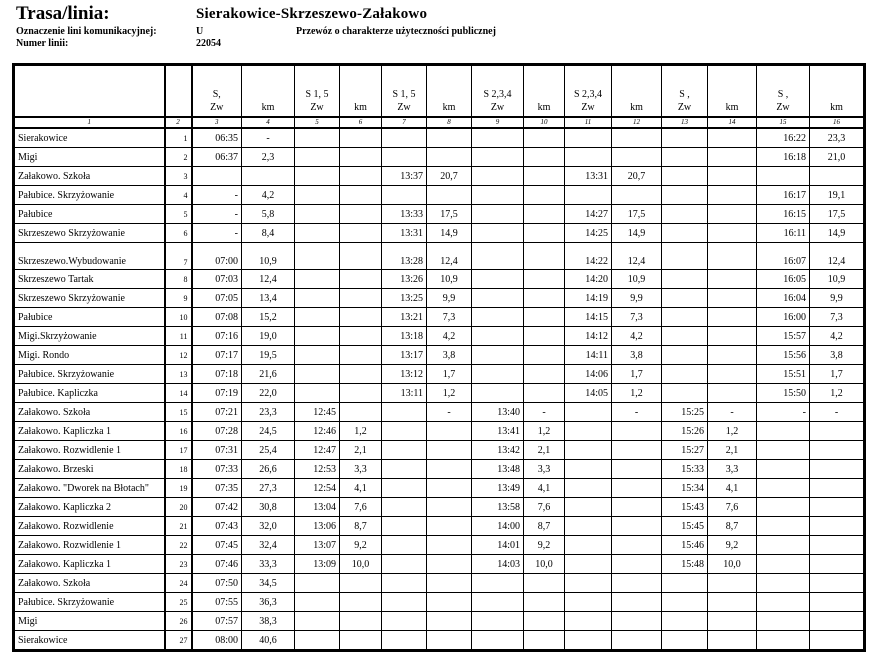 This screenshot has height=657, width=872. Describe the element at coordinates (837, 256) in the screenshot. I see `distance-km: 12,4` at that location.